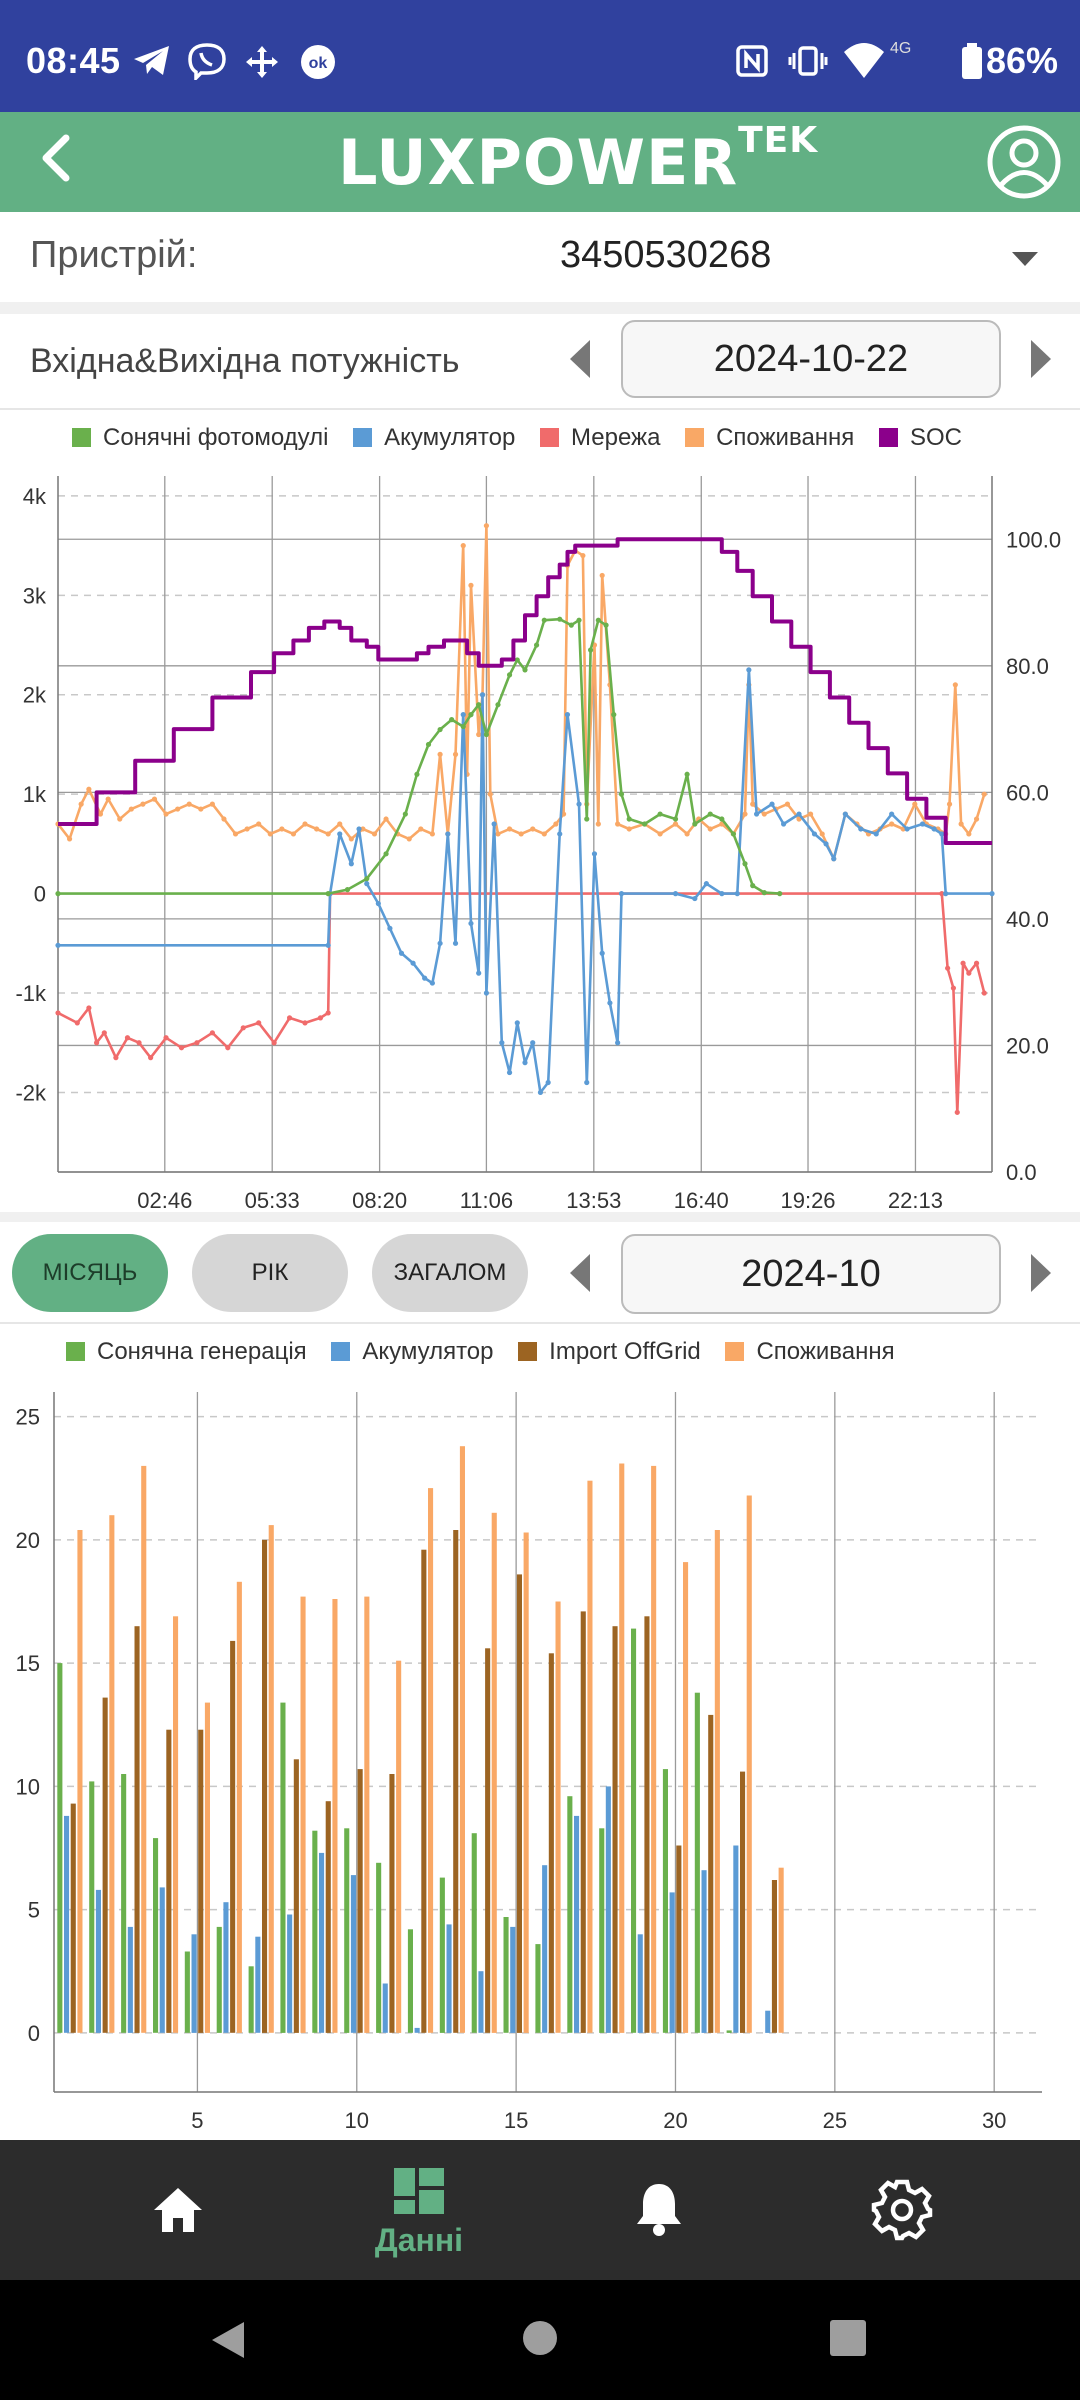  Describe the element at coordinates (1041, 1273) in the screenshot. I see `next-period-icon` at that location.